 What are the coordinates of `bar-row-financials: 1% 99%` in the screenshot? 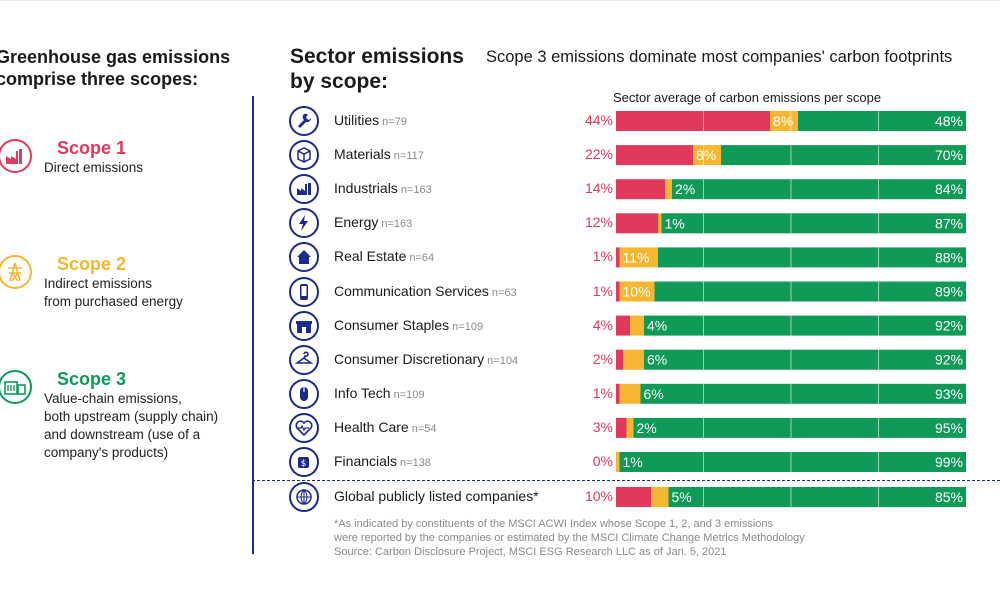 It's located at (791, 462).